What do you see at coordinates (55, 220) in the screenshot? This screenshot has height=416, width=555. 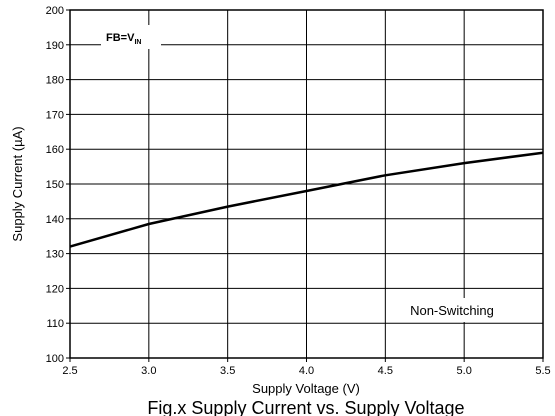 I see `y-tick-label: 140` at bounding box center [55, 220].